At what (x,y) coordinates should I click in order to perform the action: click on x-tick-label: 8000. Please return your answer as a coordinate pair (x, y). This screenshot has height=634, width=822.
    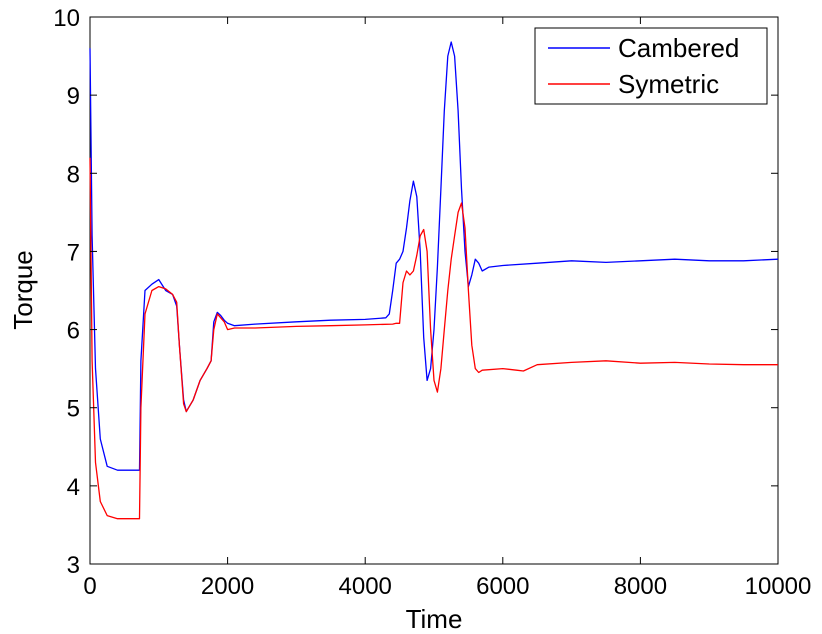
    Looking at the image, I should click on (640, 586).